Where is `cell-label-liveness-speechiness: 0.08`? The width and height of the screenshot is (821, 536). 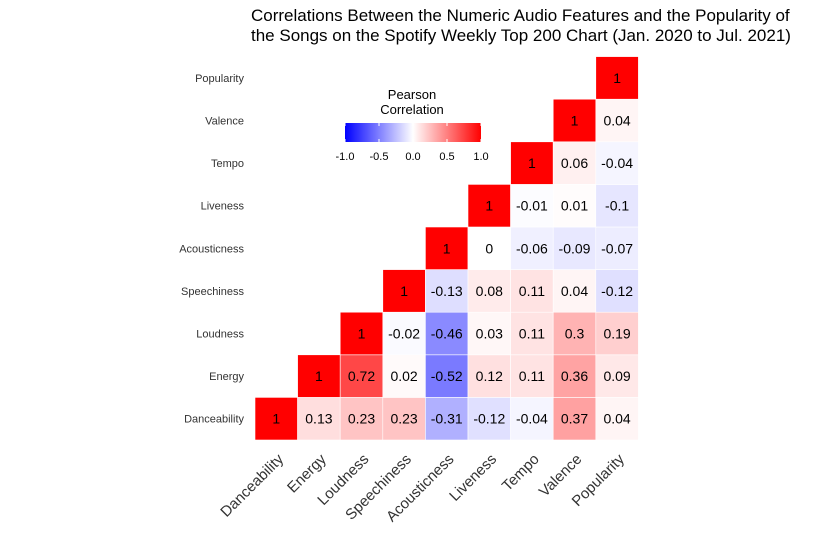 cell-label-liveness-speechiness: 0.08 is located at coordinates (489, 291).